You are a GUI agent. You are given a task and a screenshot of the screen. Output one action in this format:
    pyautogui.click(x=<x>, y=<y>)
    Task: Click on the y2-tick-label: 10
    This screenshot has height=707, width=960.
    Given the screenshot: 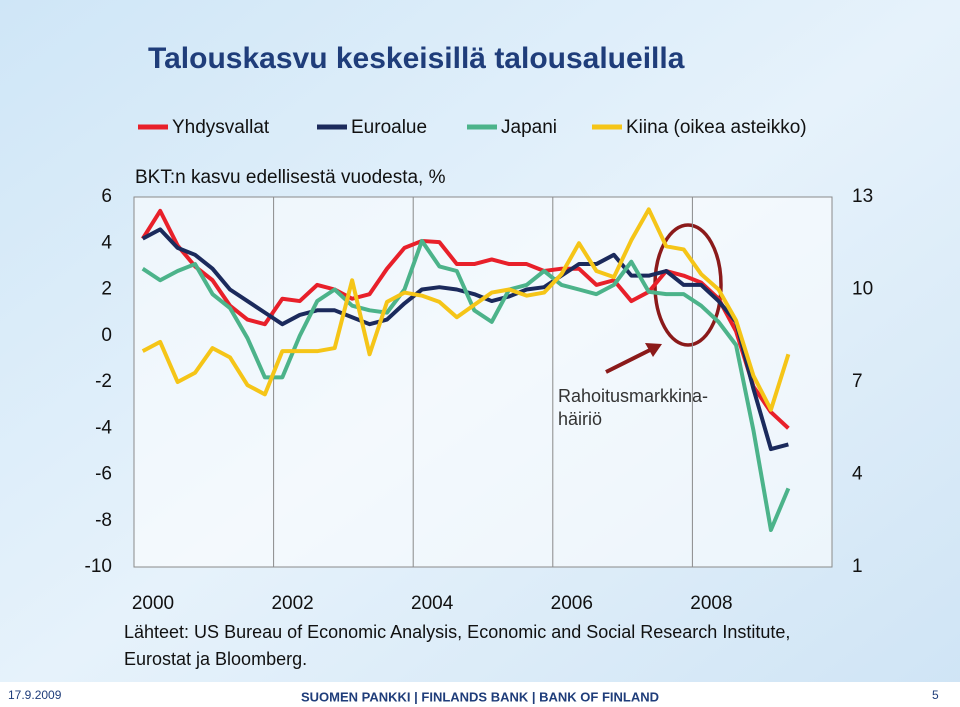 What is the action you would take?
    pyautogui.click(x=862, y=289)
    